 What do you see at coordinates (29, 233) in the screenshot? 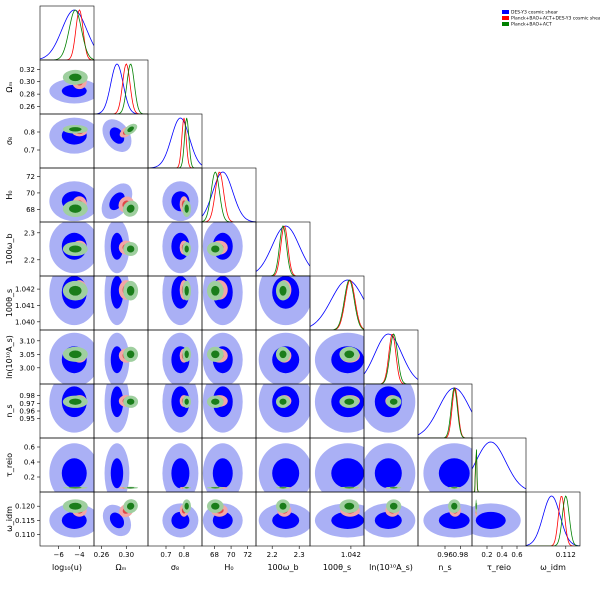
I see `y-tick-label: 2.3` at bounding box center [29, 233].